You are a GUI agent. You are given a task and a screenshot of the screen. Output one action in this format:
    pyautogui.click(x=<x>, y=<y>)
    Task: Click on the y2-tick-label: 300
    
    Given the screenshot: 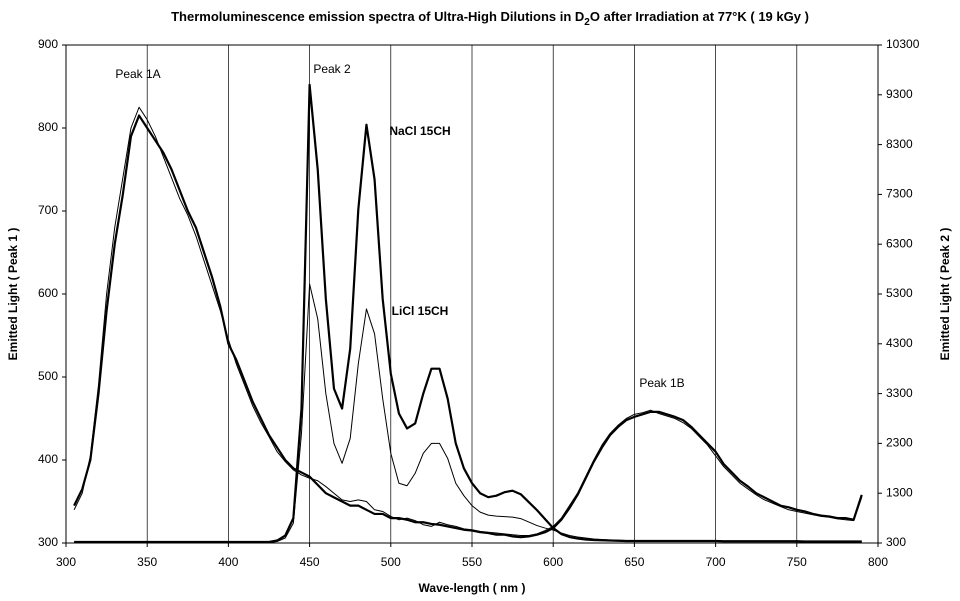 What is the action you would take?
    pyautogui.click(x=896, y=542)
    